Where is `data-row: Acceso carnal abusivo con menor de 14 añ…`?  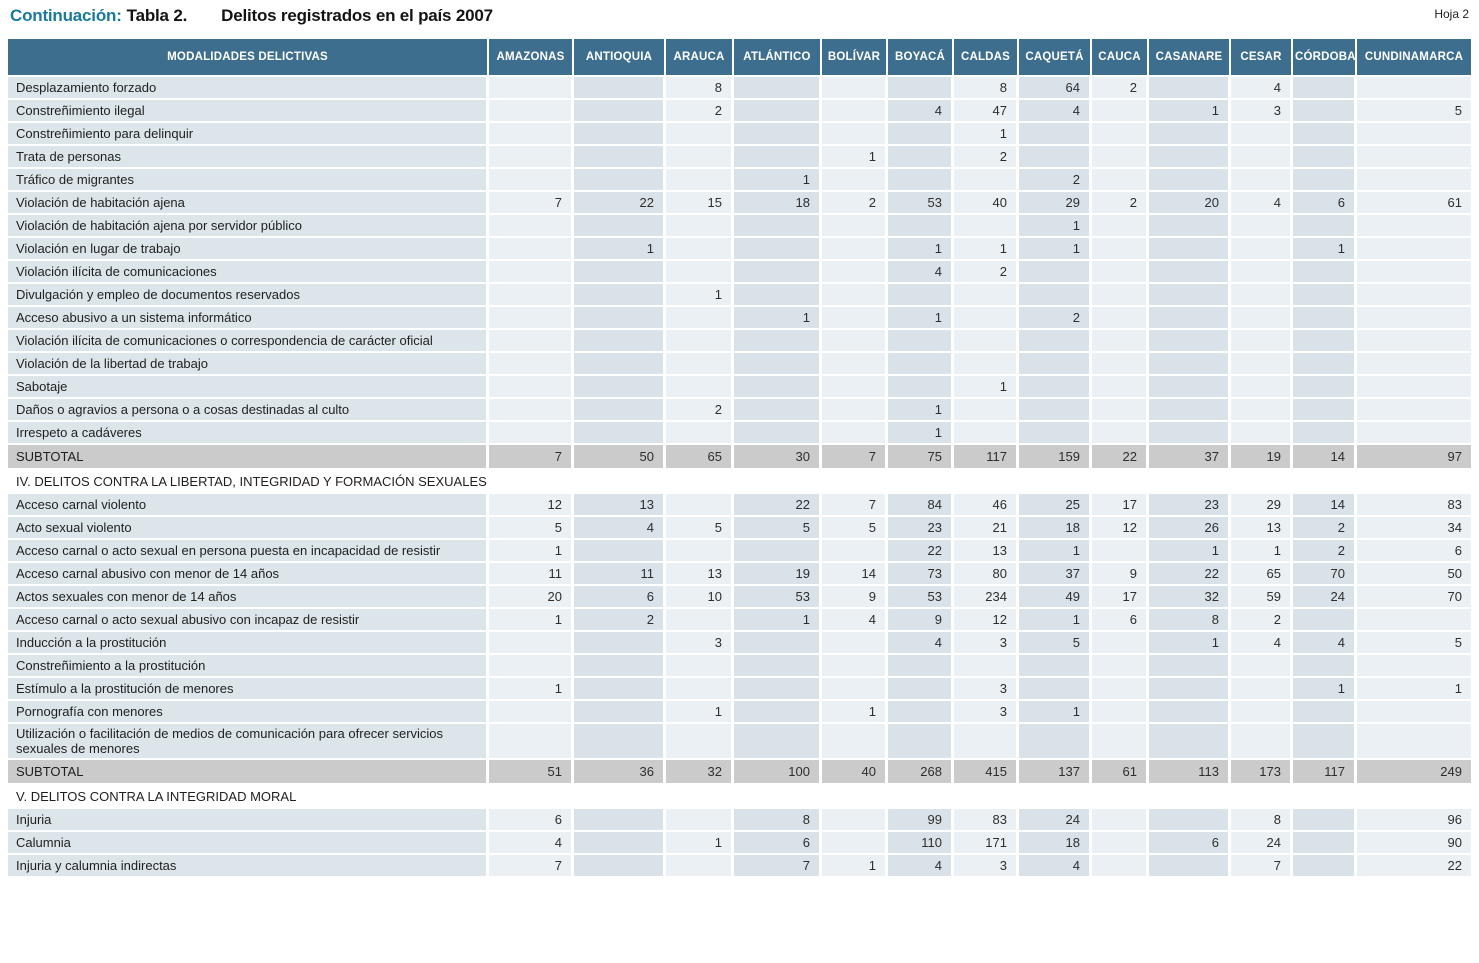
data-row: Acceso carnal abusivo con menor de 14 añ… is located at coordinates (739, 574).